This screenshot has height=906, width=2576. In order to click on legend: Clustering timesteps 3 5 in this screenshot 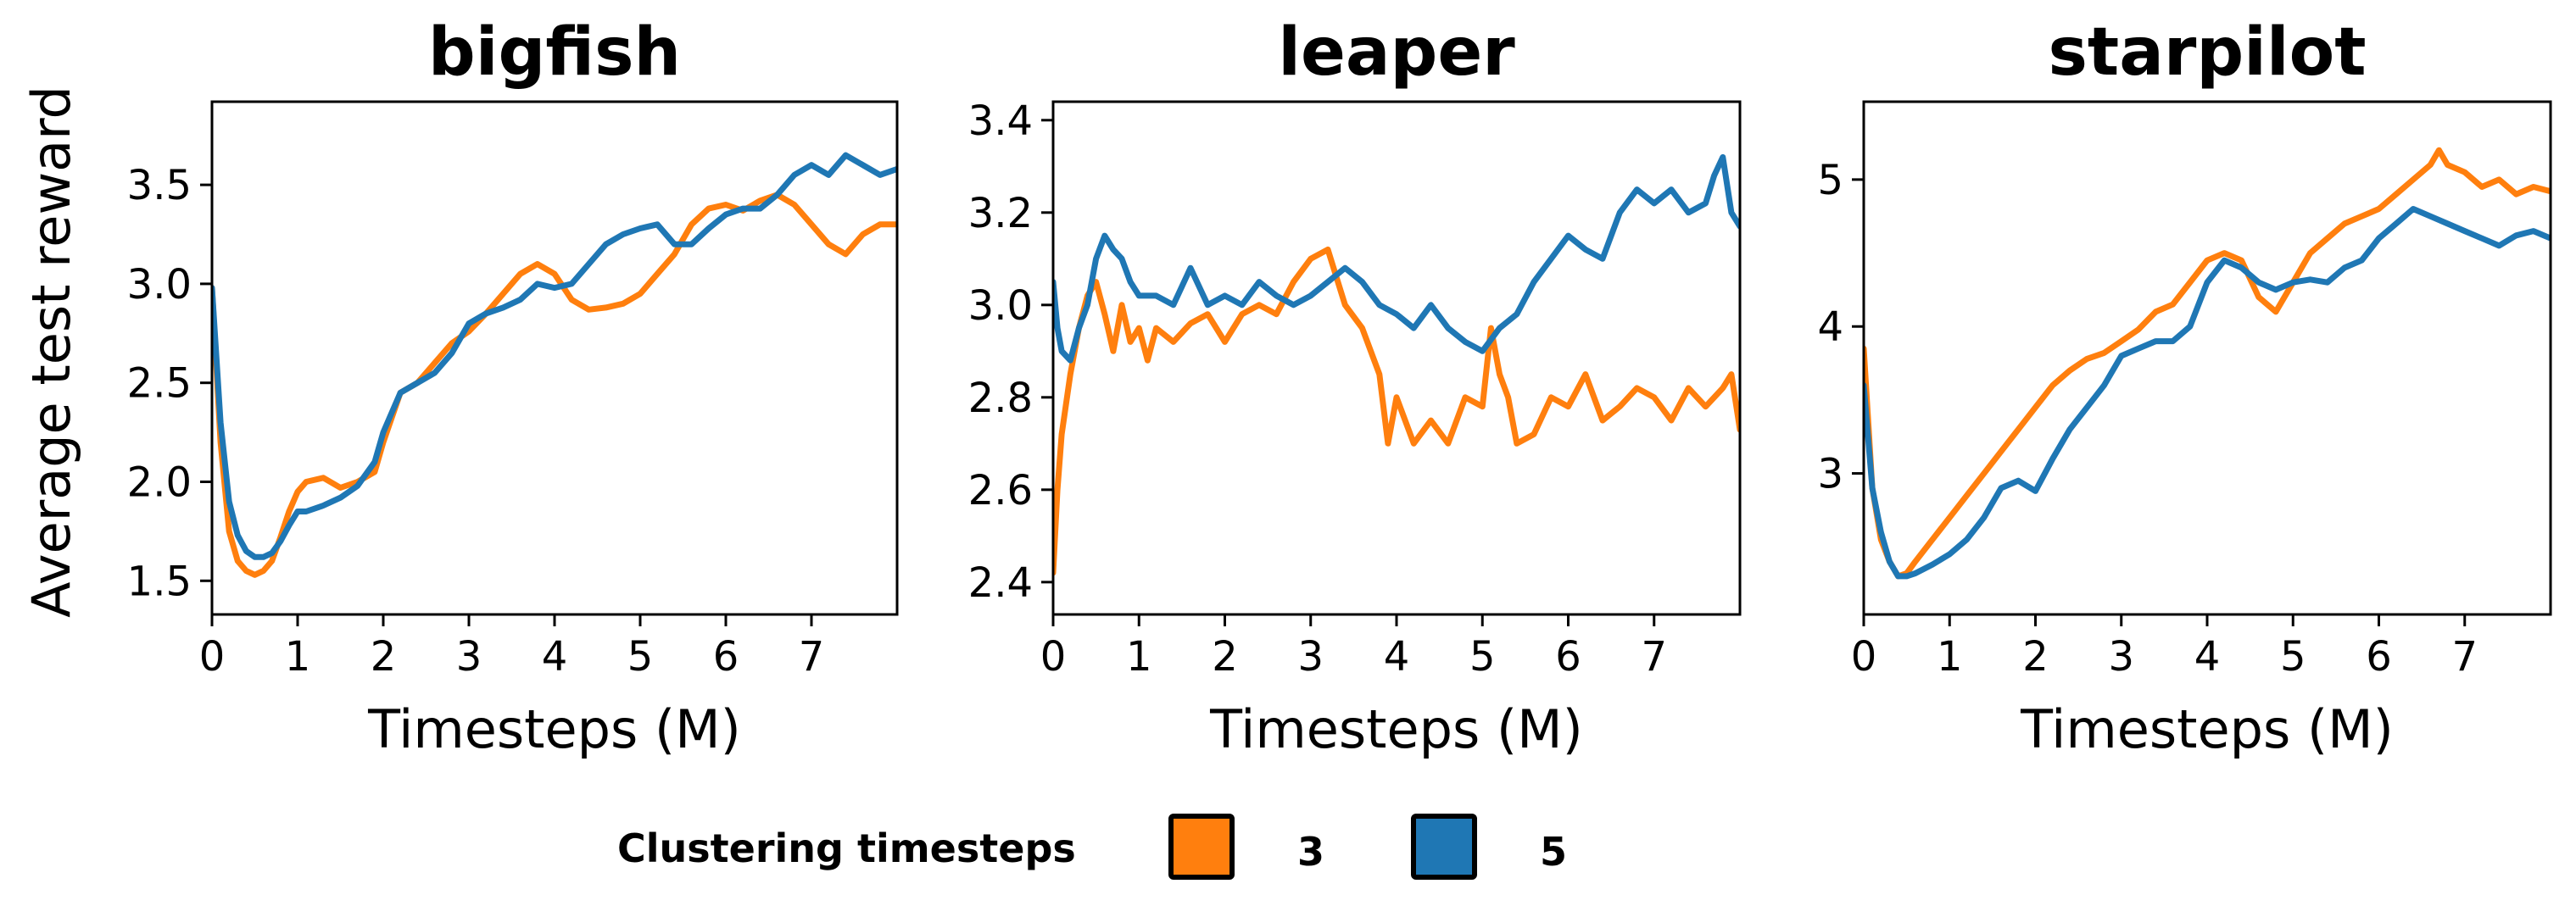, I will do `click(1288, 847)`.